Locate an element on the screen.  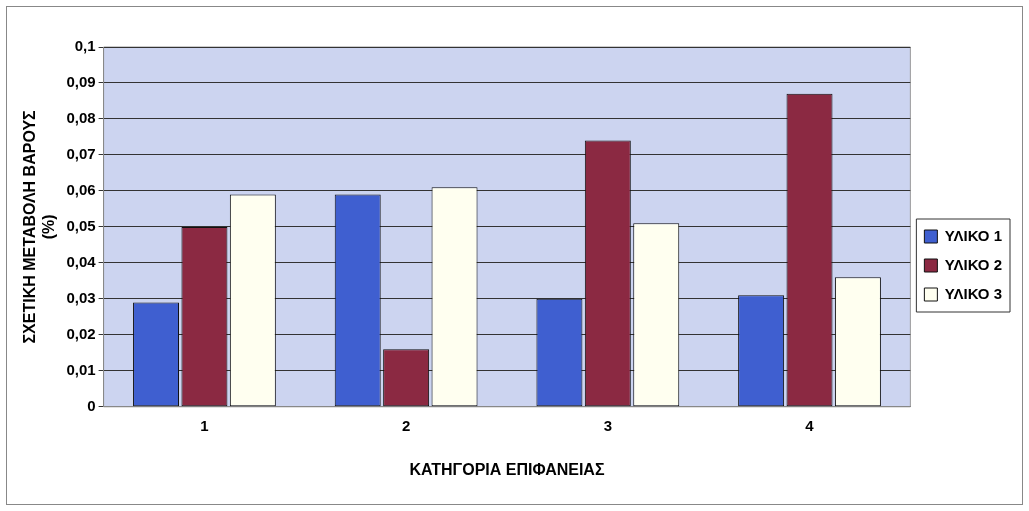
x-tick-label: 1 is located at coordinates (204, 425).